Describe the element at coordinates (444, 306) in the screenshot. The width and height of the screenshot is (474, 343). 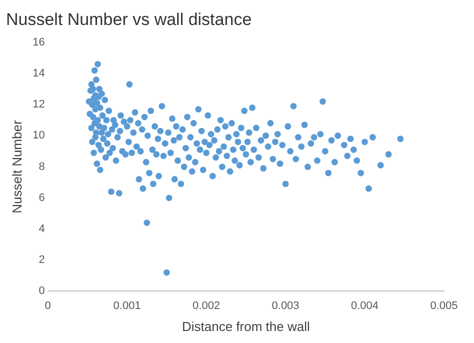
I see `x-tick-label: 0.005` at that location.